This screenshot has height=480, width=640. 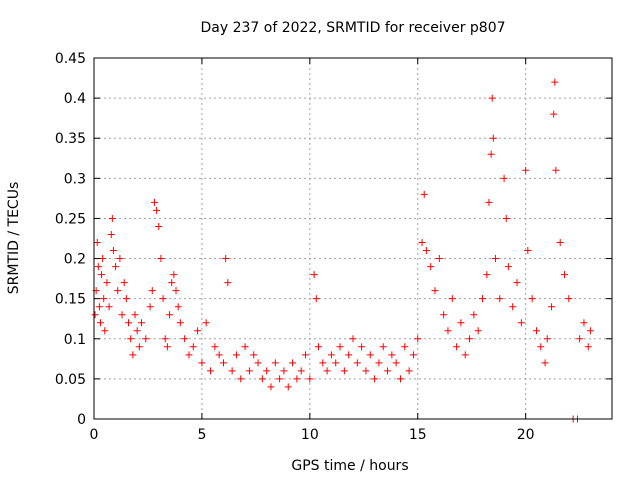 I want to click on y-axis-label: SRMTID / TECUs, so click(x=14, y=238).